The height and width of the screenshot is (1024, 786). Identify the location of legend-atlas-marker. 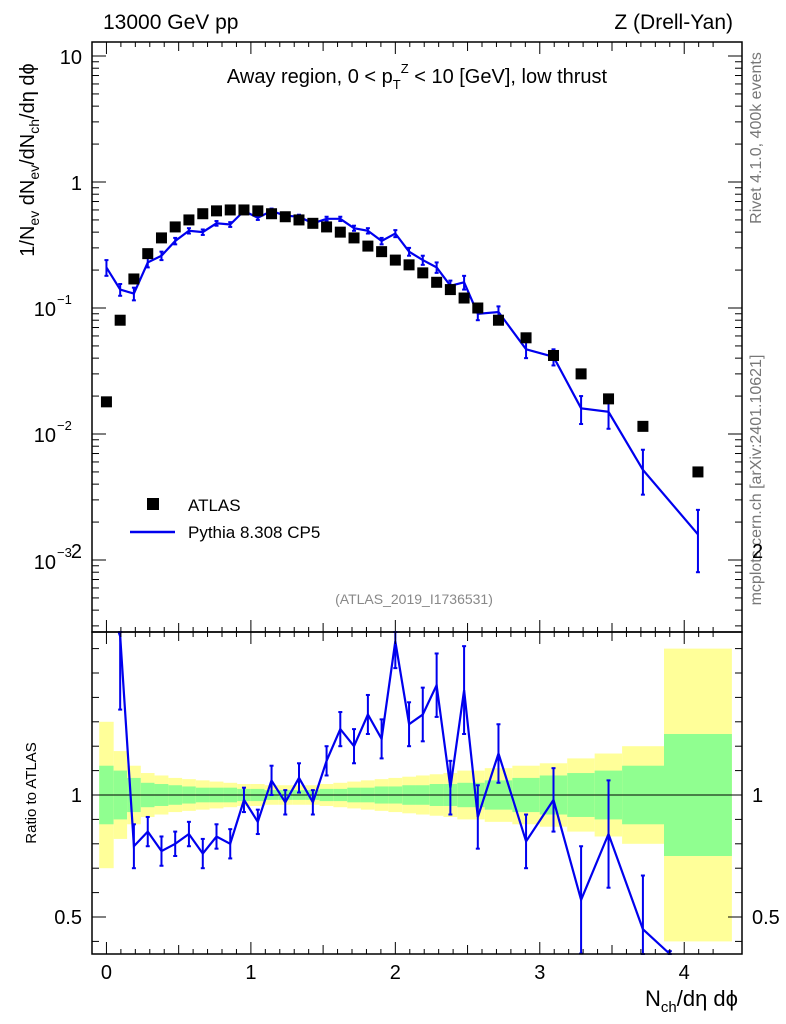
(153, 504).